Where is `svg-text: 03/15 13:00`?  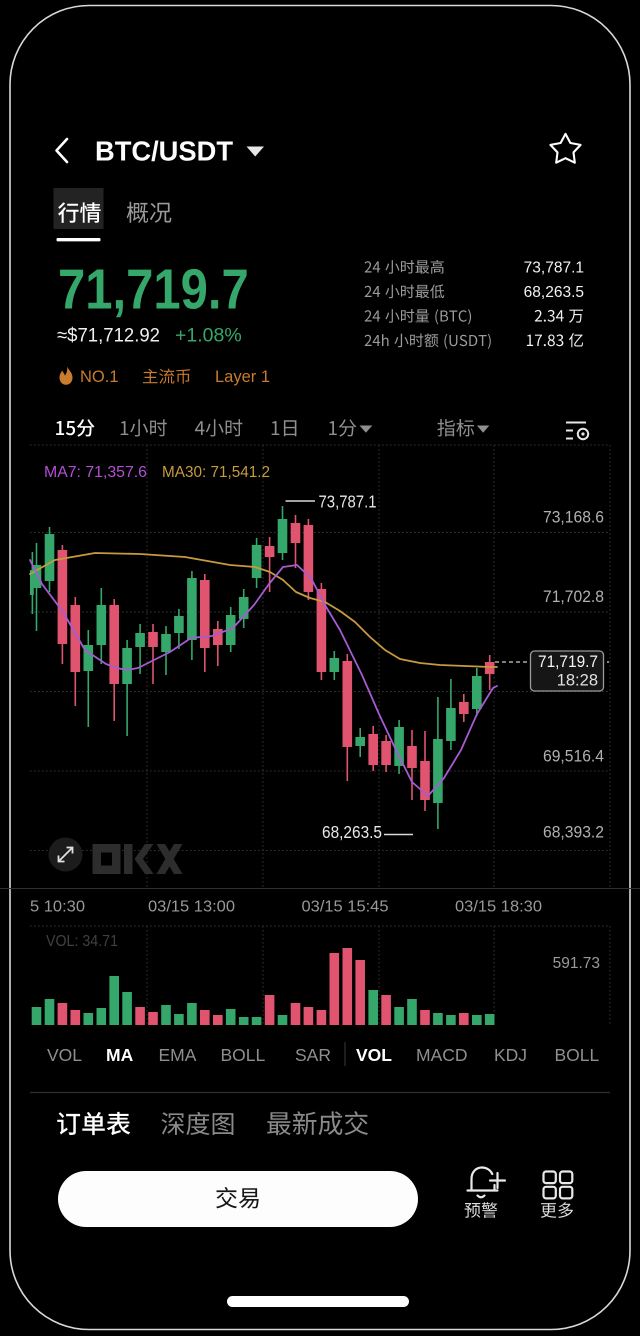 svg-text: 03/15 13:00 is located at coordinates (191, 907).